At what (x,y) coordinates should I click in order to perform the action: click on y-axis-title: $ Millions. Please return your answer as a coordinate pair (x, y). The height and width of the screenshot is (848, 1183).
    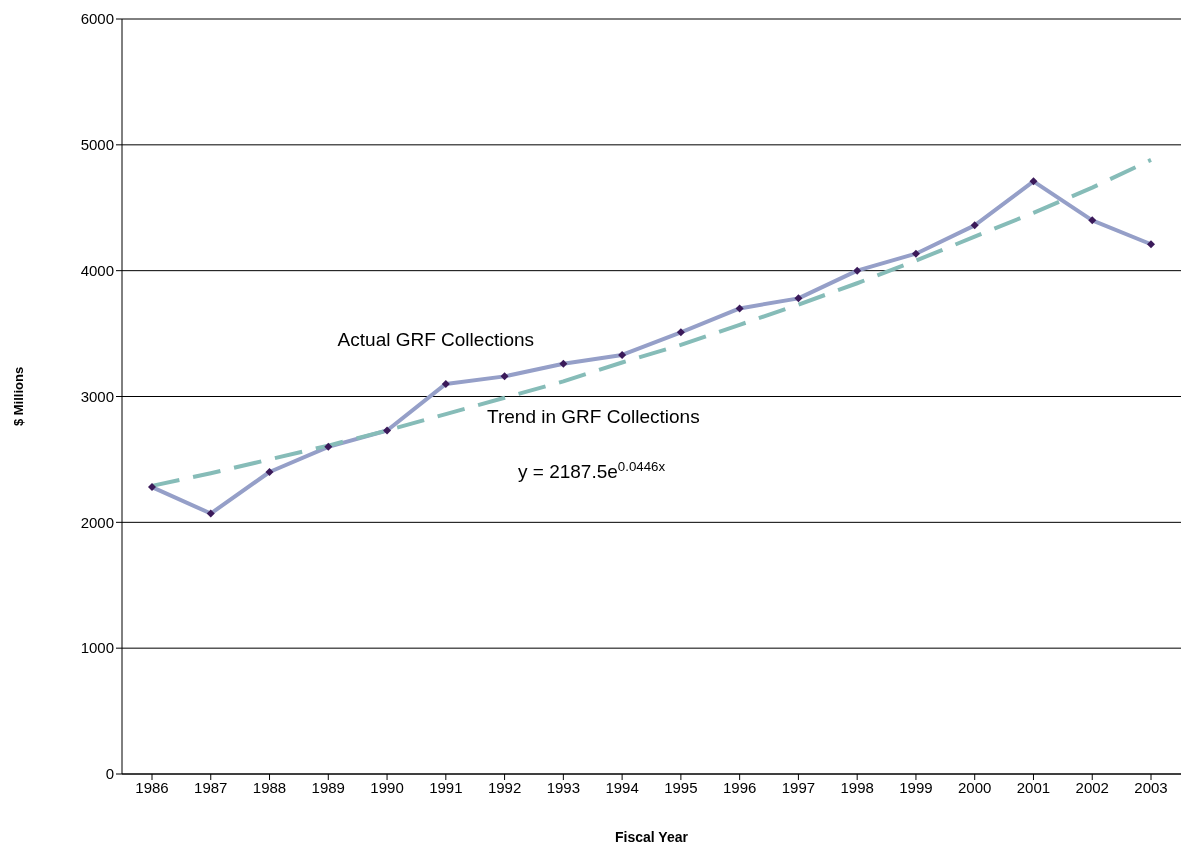
    Looking at the image, I should click on (18, 396).